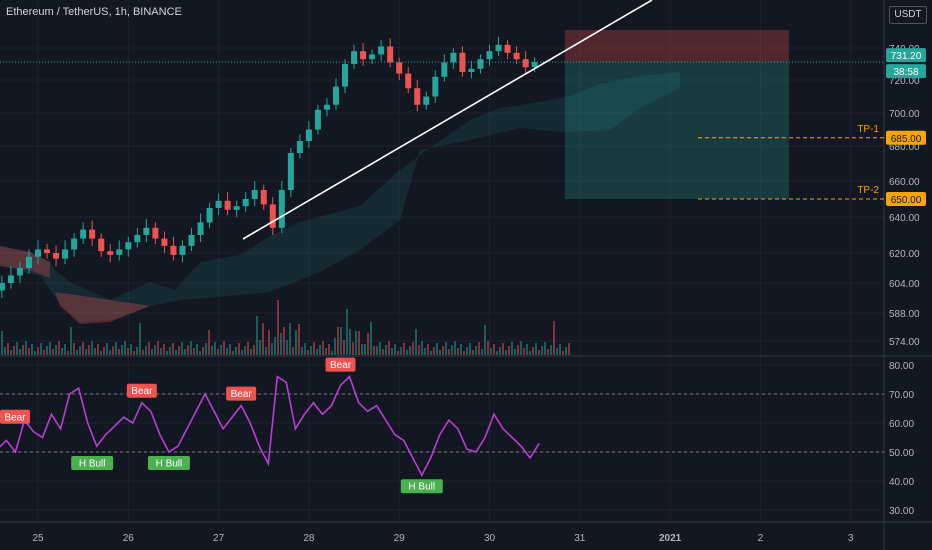 The image size is (932, 550). I want to click on price-tick-label: 660.00, so click(904, 182).